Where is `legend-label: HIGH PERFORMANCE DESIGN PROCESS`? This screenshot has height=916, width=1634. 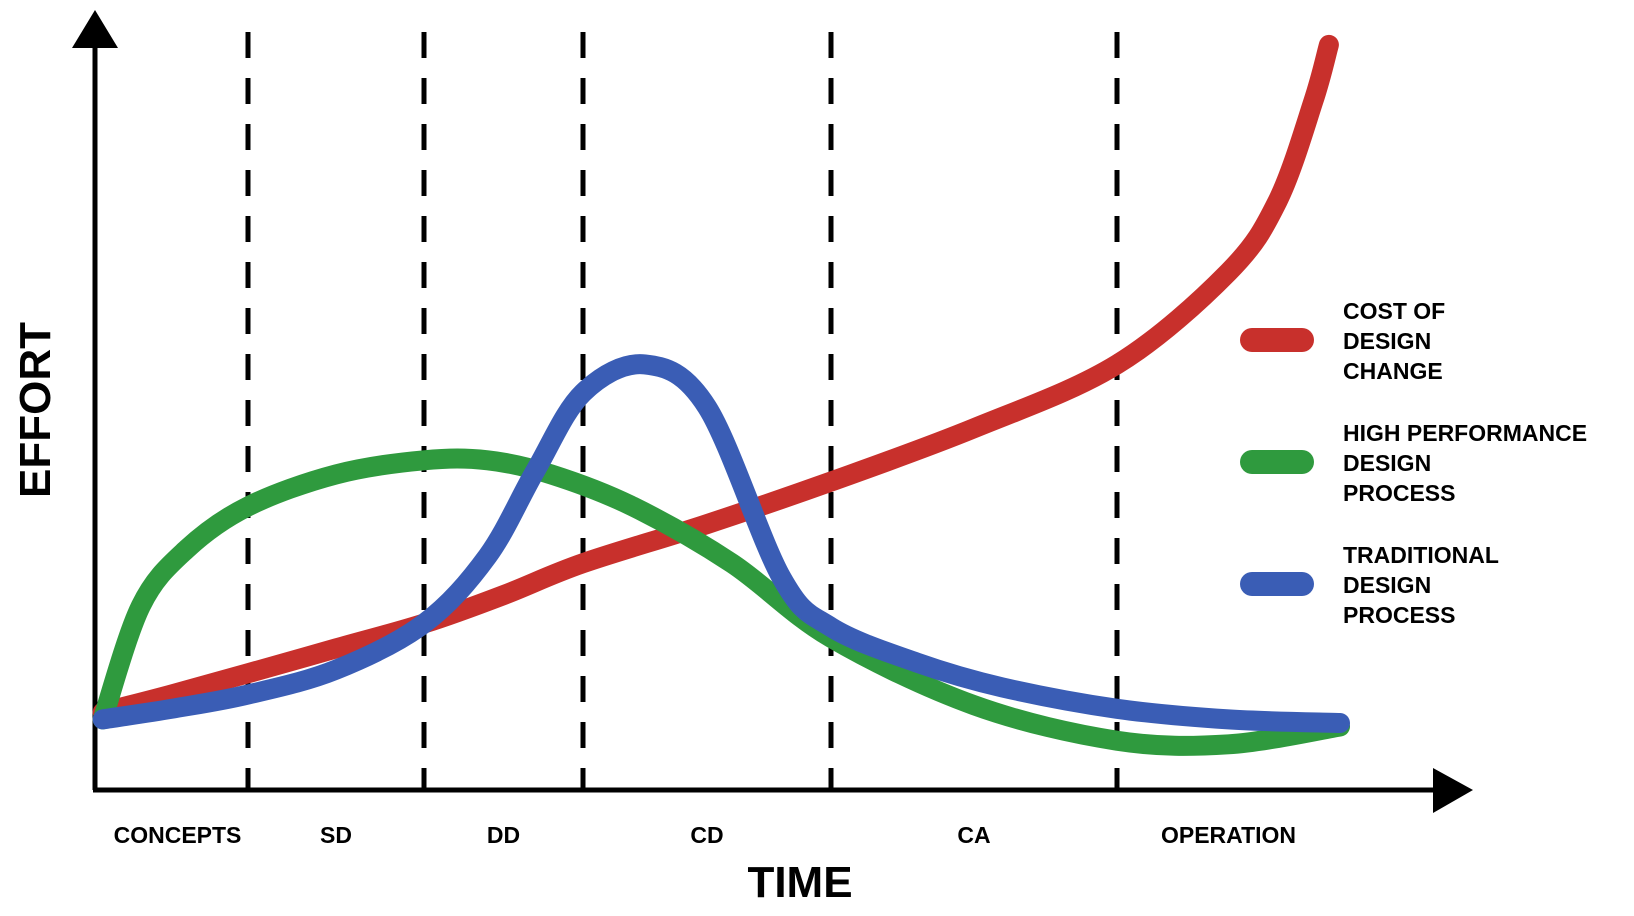
legend-label: HIGH PERFORMANCE DESIGN PROCESS is located at coordinates (1465, 463).